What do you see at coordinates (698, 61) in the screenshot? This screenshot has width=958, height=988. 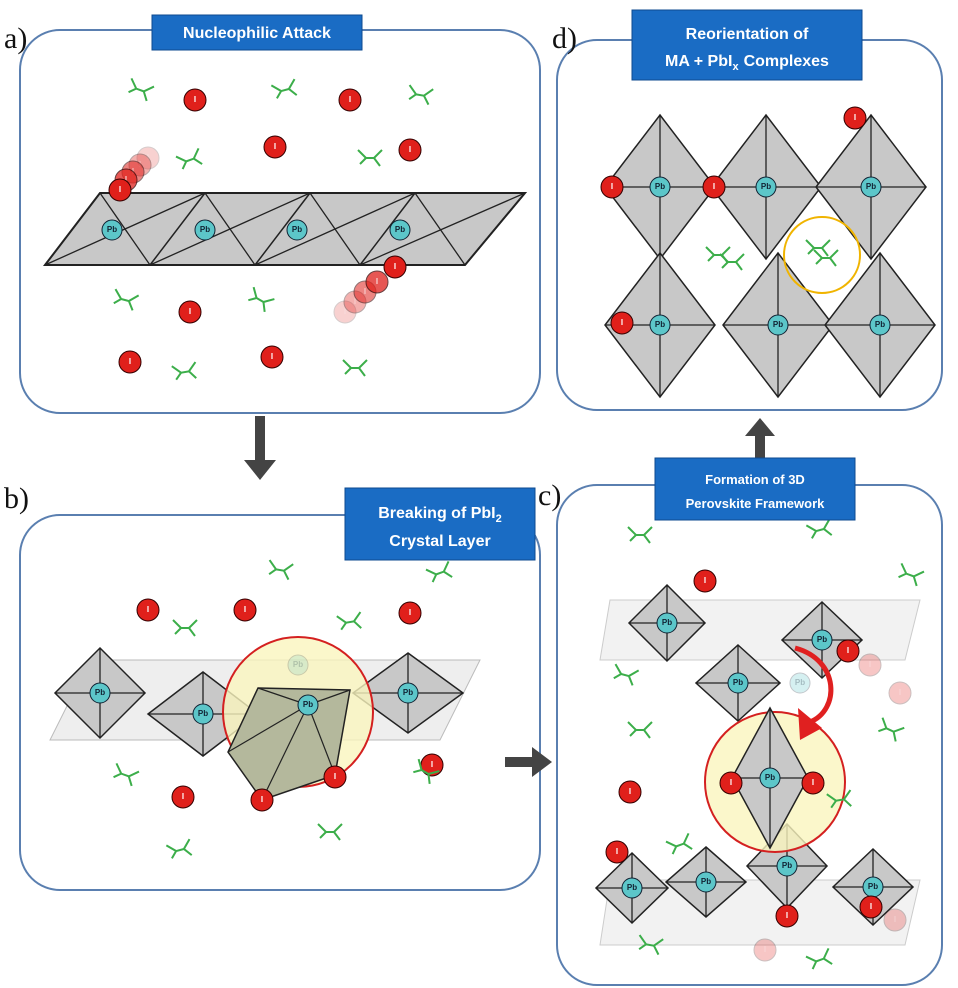 I see `title-part: MA + PbI` at bounding box center [698, 61].